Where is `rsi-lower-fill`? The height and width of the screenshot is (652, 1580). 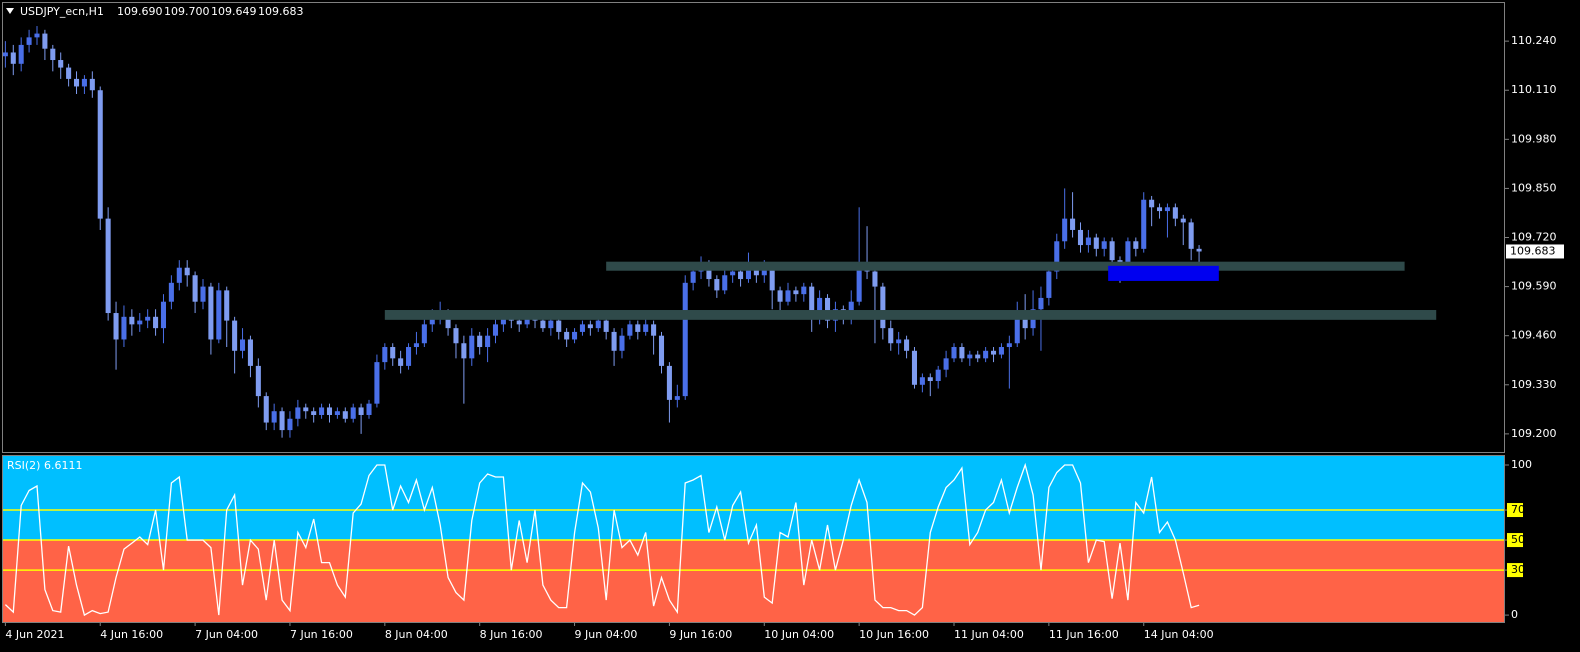 rsi-lower-fill is located at coordinates (754, 581).